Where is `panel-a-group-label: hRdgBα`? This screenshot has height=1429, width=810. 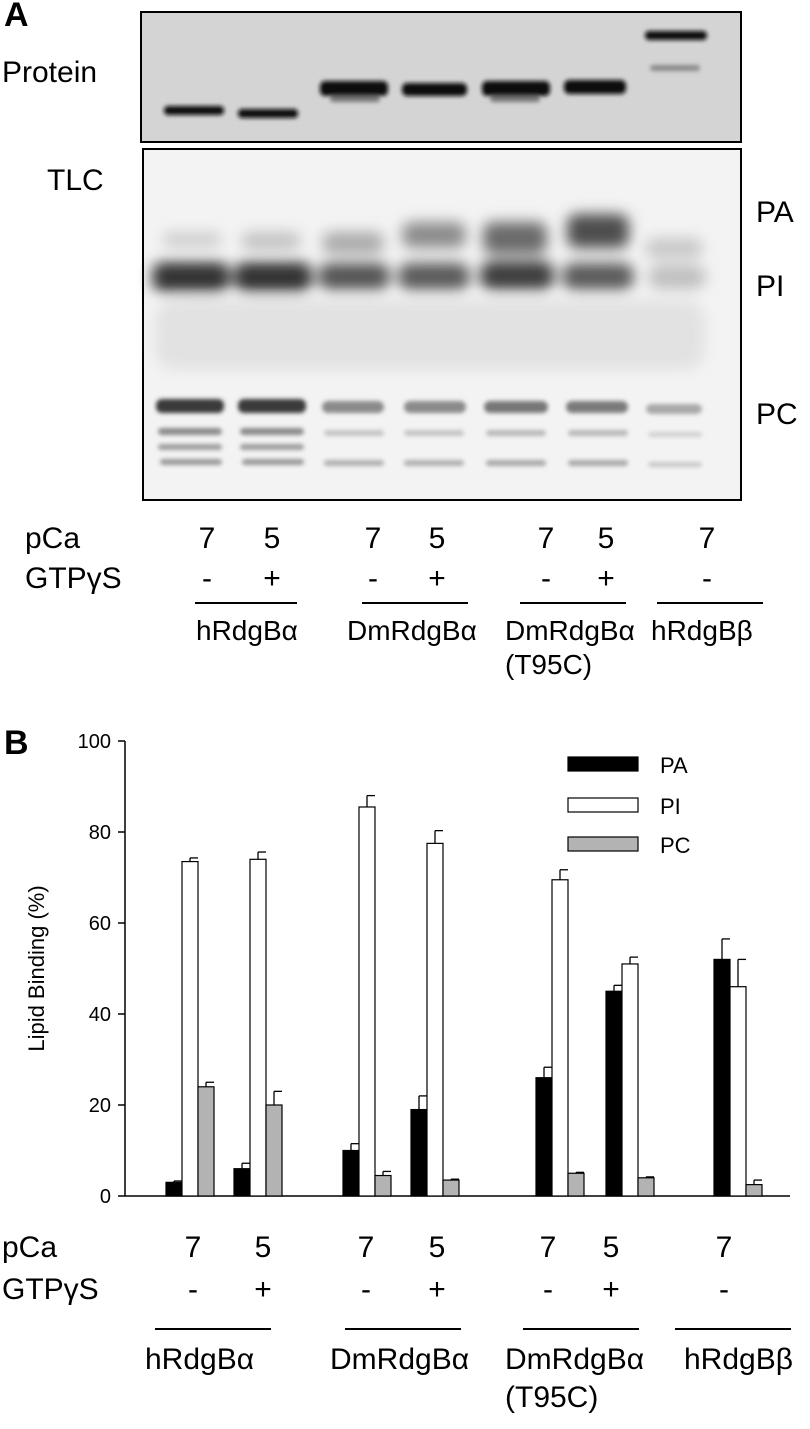 panel-a-group-label: hRdgBα is located at coordinates (247, 630).